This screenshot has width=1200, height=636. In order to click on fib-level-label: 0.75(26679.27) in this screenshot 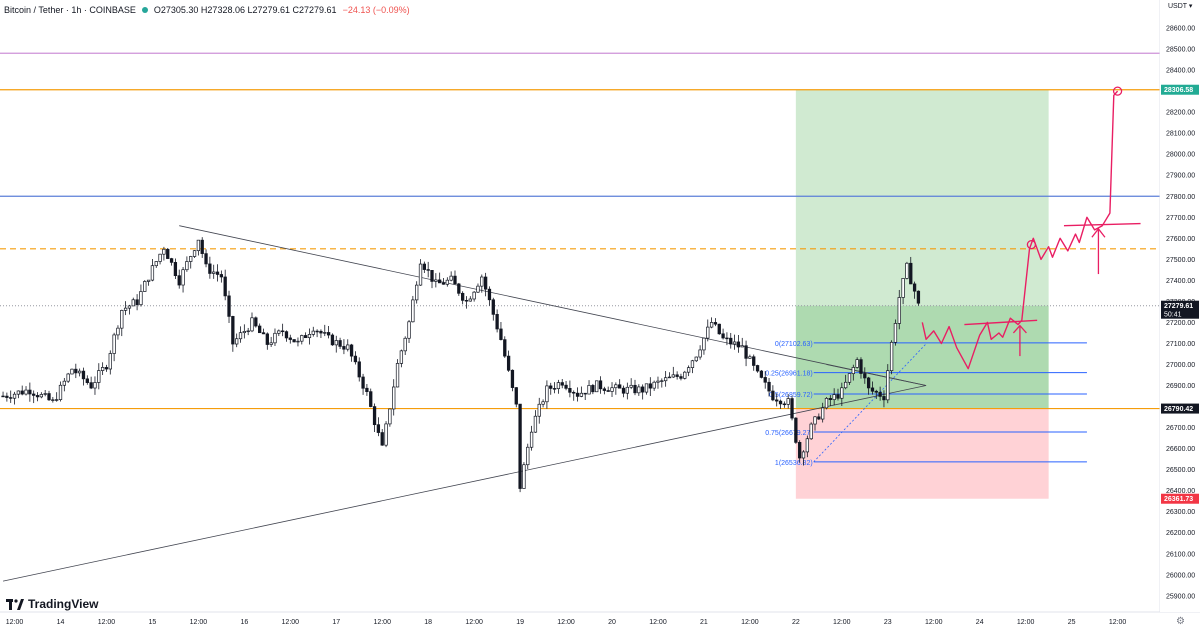, I will do `click(788, 433)`.